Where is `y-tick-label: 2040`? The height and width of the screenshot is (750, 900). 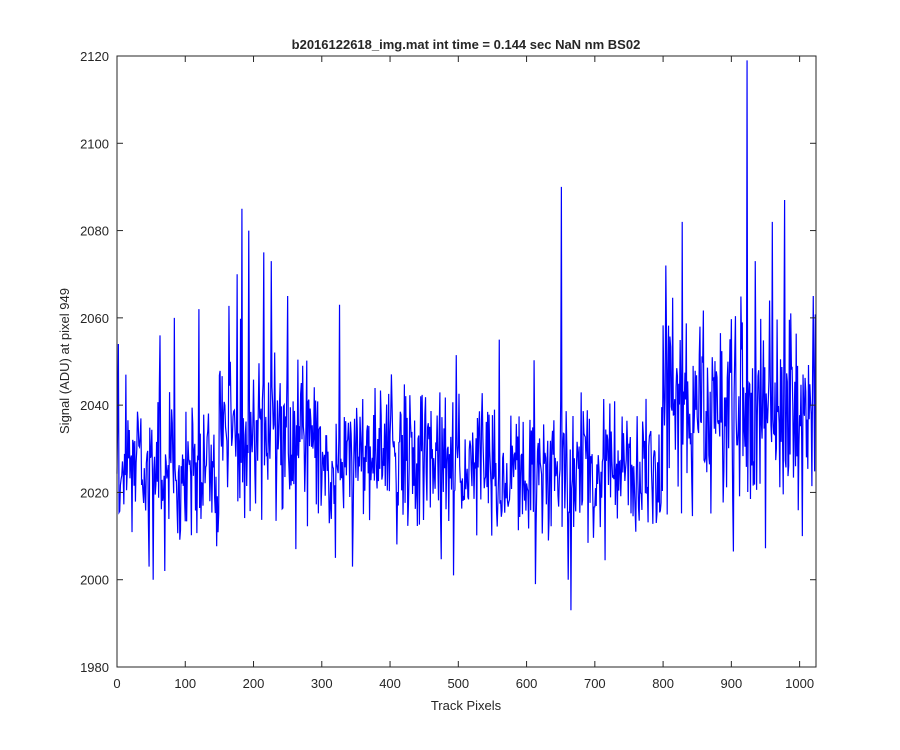 y-tick-label: 2040 is located at coordinates (94, 405).